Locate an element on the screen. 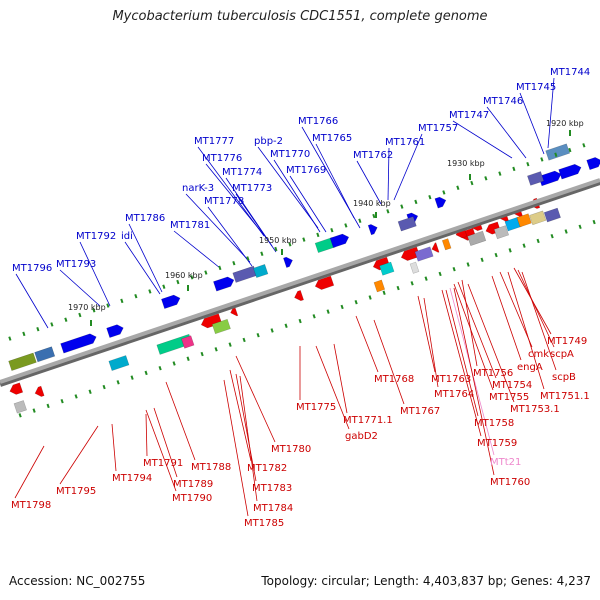  gene-label: MT1771.1 is located at coordinates (368, 420).